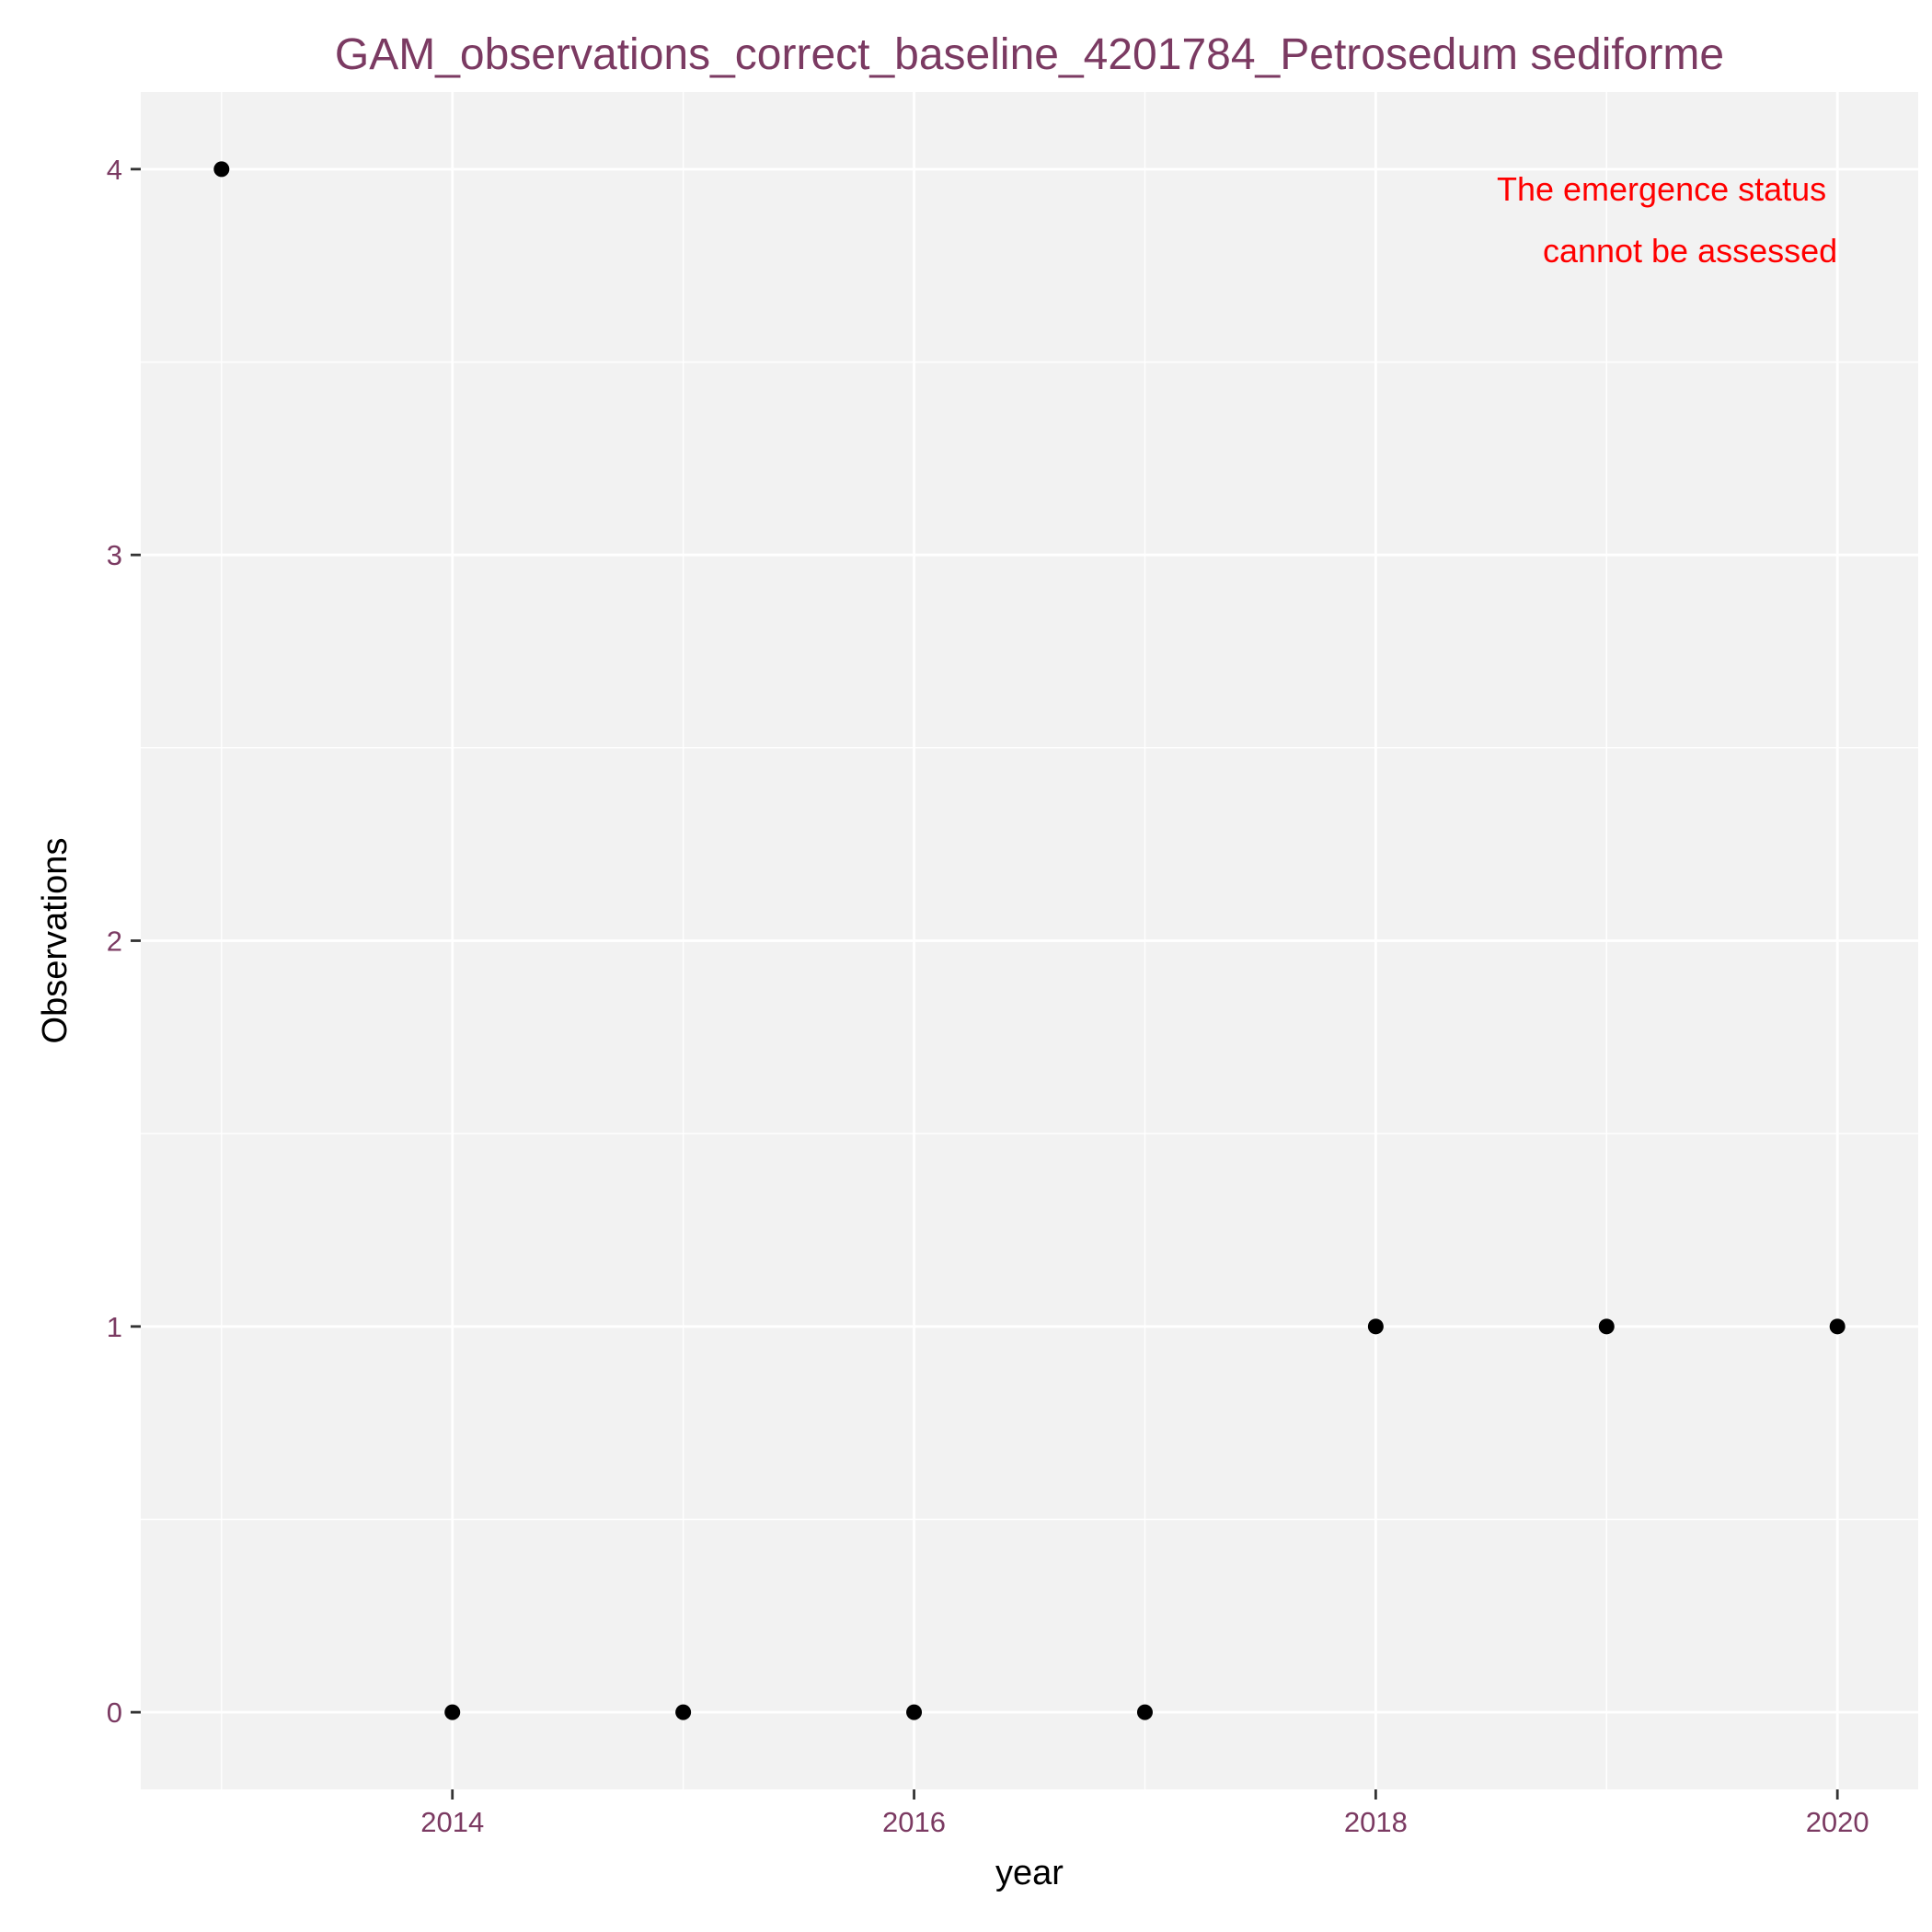 The width and height of the screenshot is (1932, 1932). Describe the element at coordinates (1837, 1822) in the screenshot. I see `x-tick-label: 2020` at that location.